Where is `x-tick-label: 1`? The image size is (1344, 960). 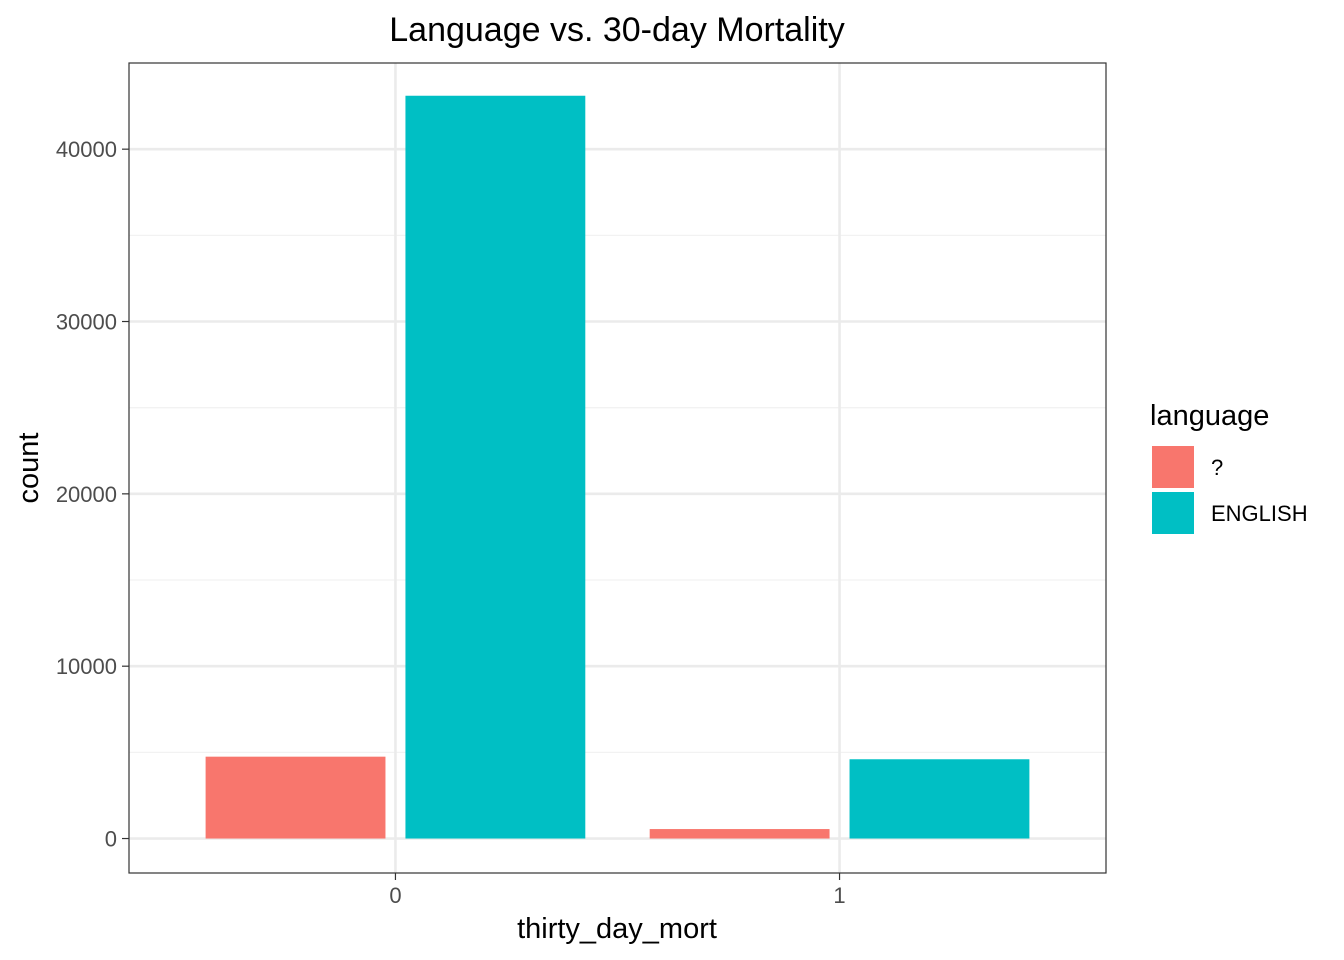 x-tick-label: 1 is located at coordinates (839, 895).